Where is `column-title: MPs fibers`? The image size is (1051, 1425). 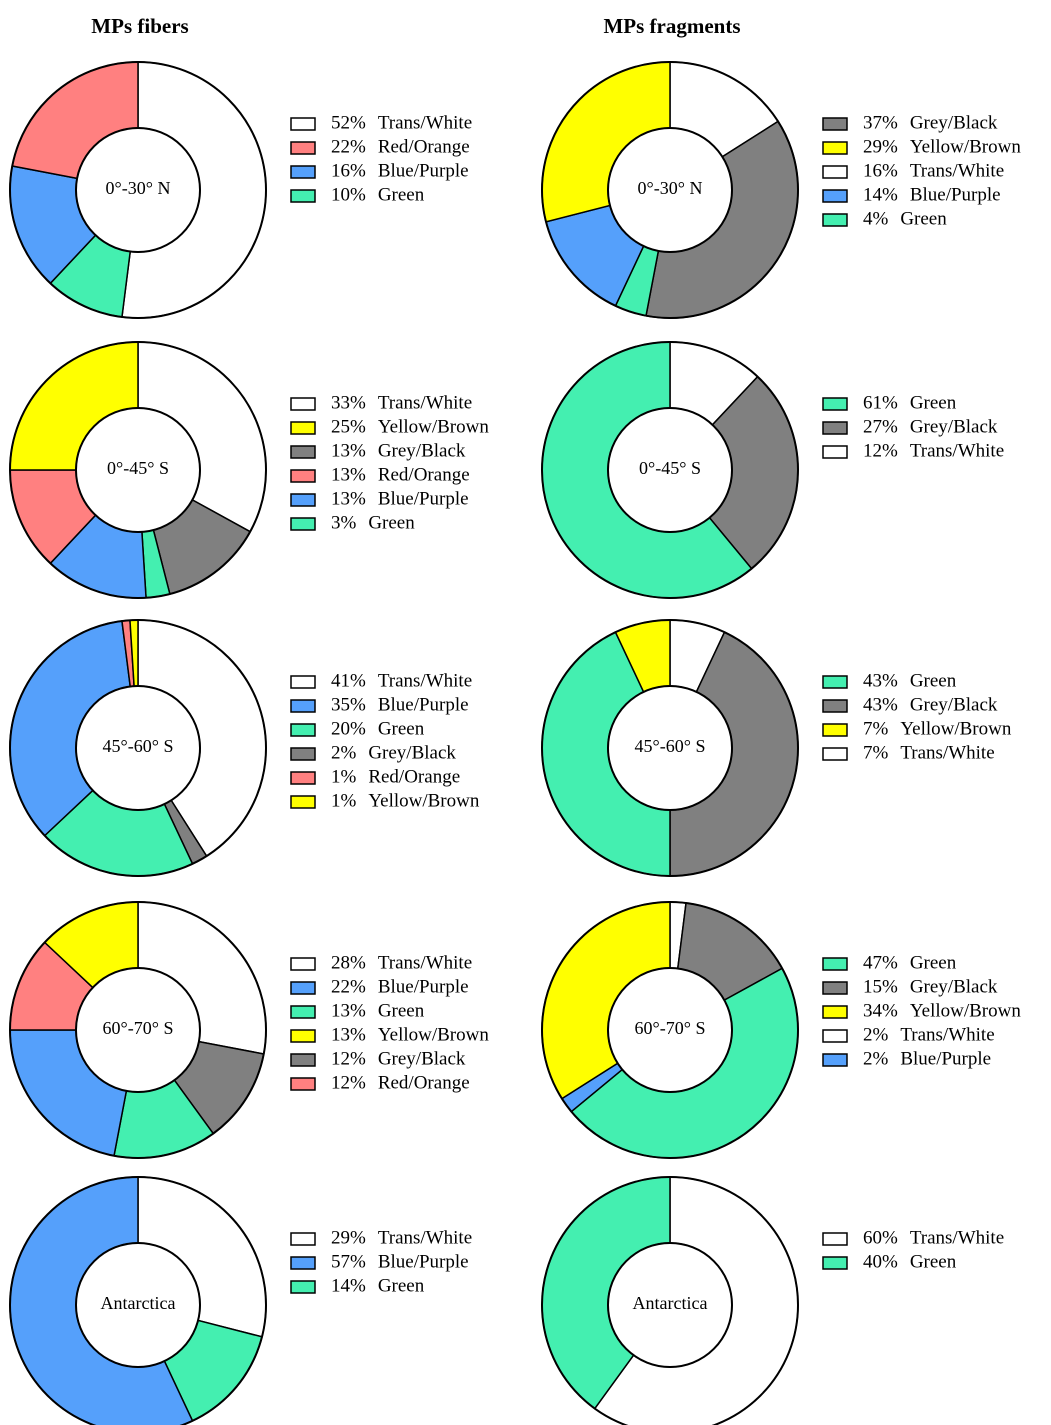 column-title: MPs fibers is located at coordinates (139, 26).